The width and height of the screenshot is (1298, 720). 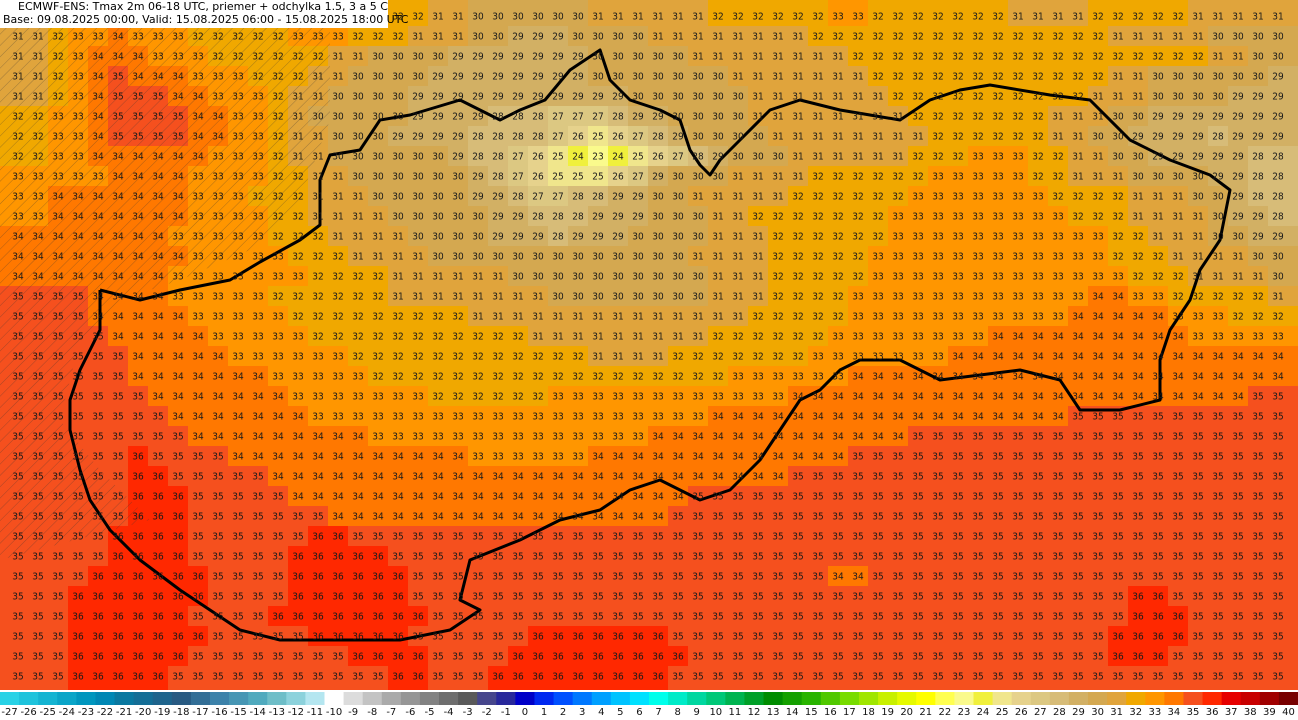 What do you see at coordinates (597, 137) in the screenshot?
I see `cell-value: 25` at bounding box center [597, 137].